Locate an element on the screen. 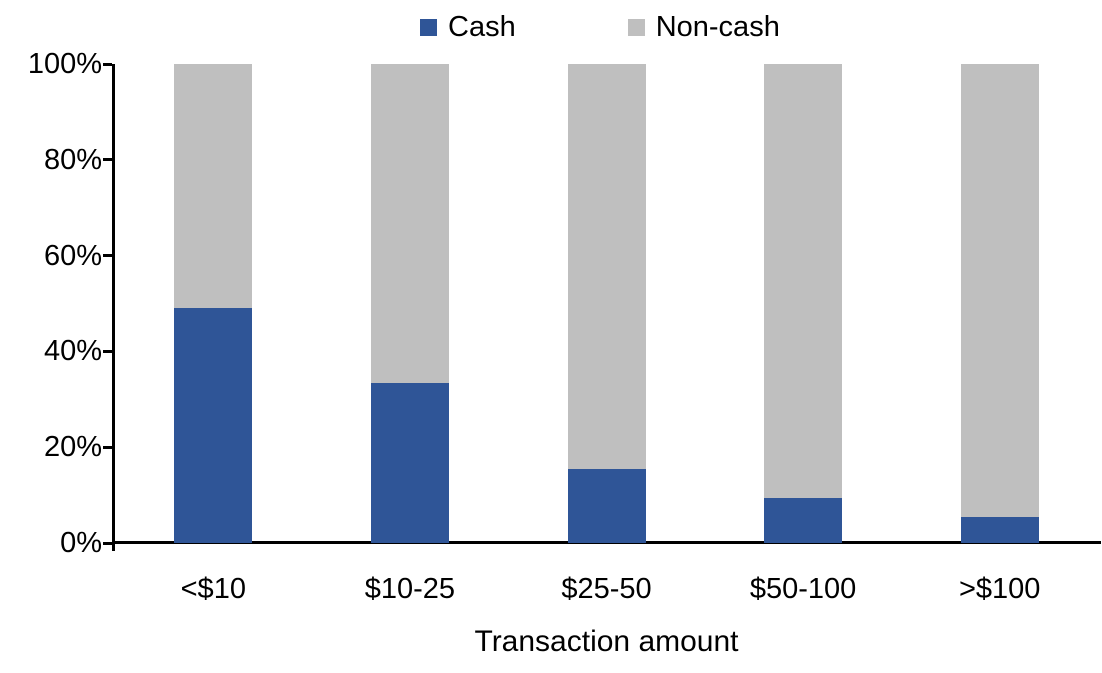 Image resolution: width=1102 pixels, height=673 pixels. bar--100 is located at coordinates (999, 303).